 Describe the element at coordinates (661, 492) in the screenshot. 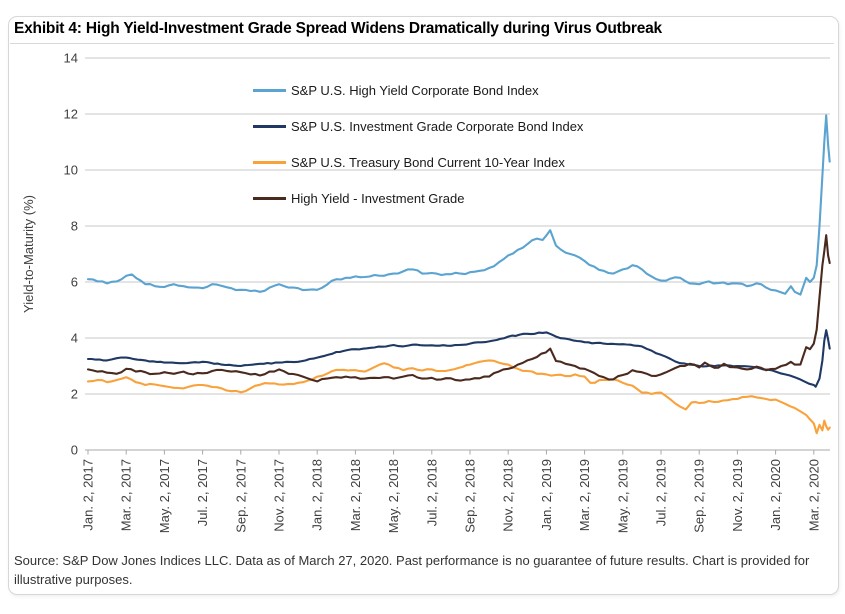

I see `x-tick-label-15: Jul. 2, 2019` at that location.